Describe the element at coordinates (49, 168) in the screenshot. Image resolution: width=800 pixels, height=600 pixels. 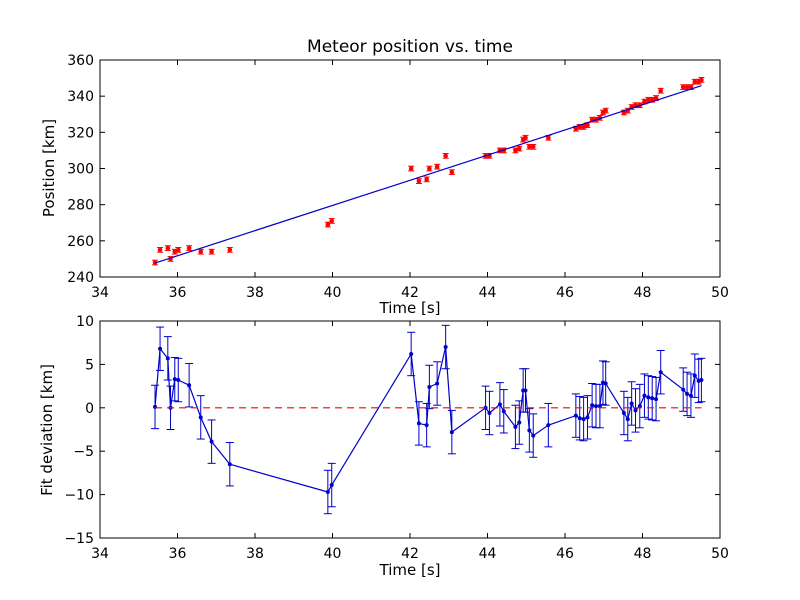
I see `position-y-axis-label: Position [km]` at that location.